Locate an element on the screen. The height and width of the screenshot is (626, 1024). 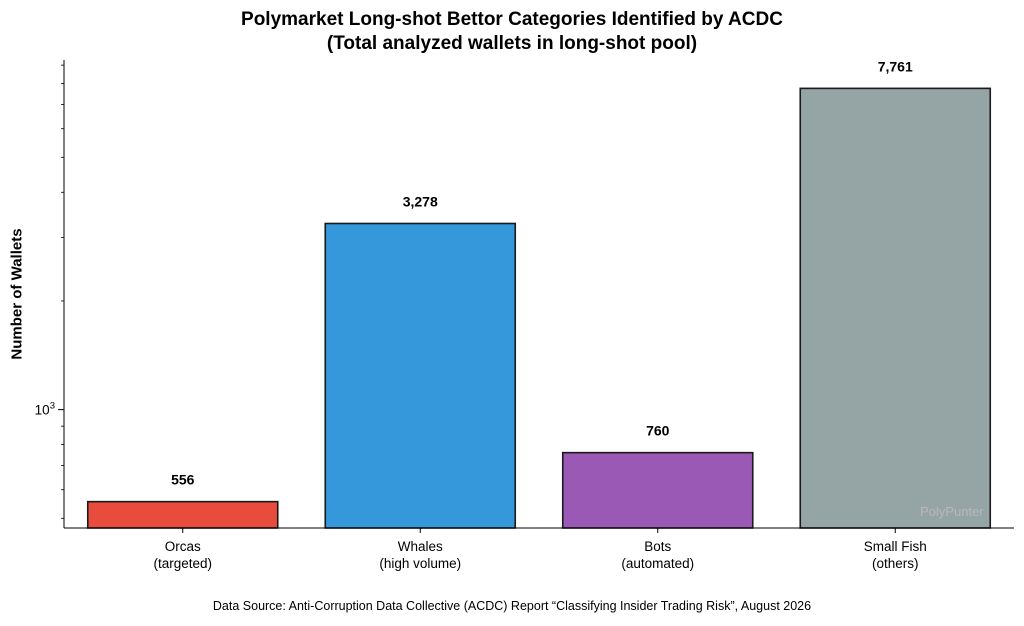
x-tick-sublabel-2: (automated) is located at coordinates (657, 563).